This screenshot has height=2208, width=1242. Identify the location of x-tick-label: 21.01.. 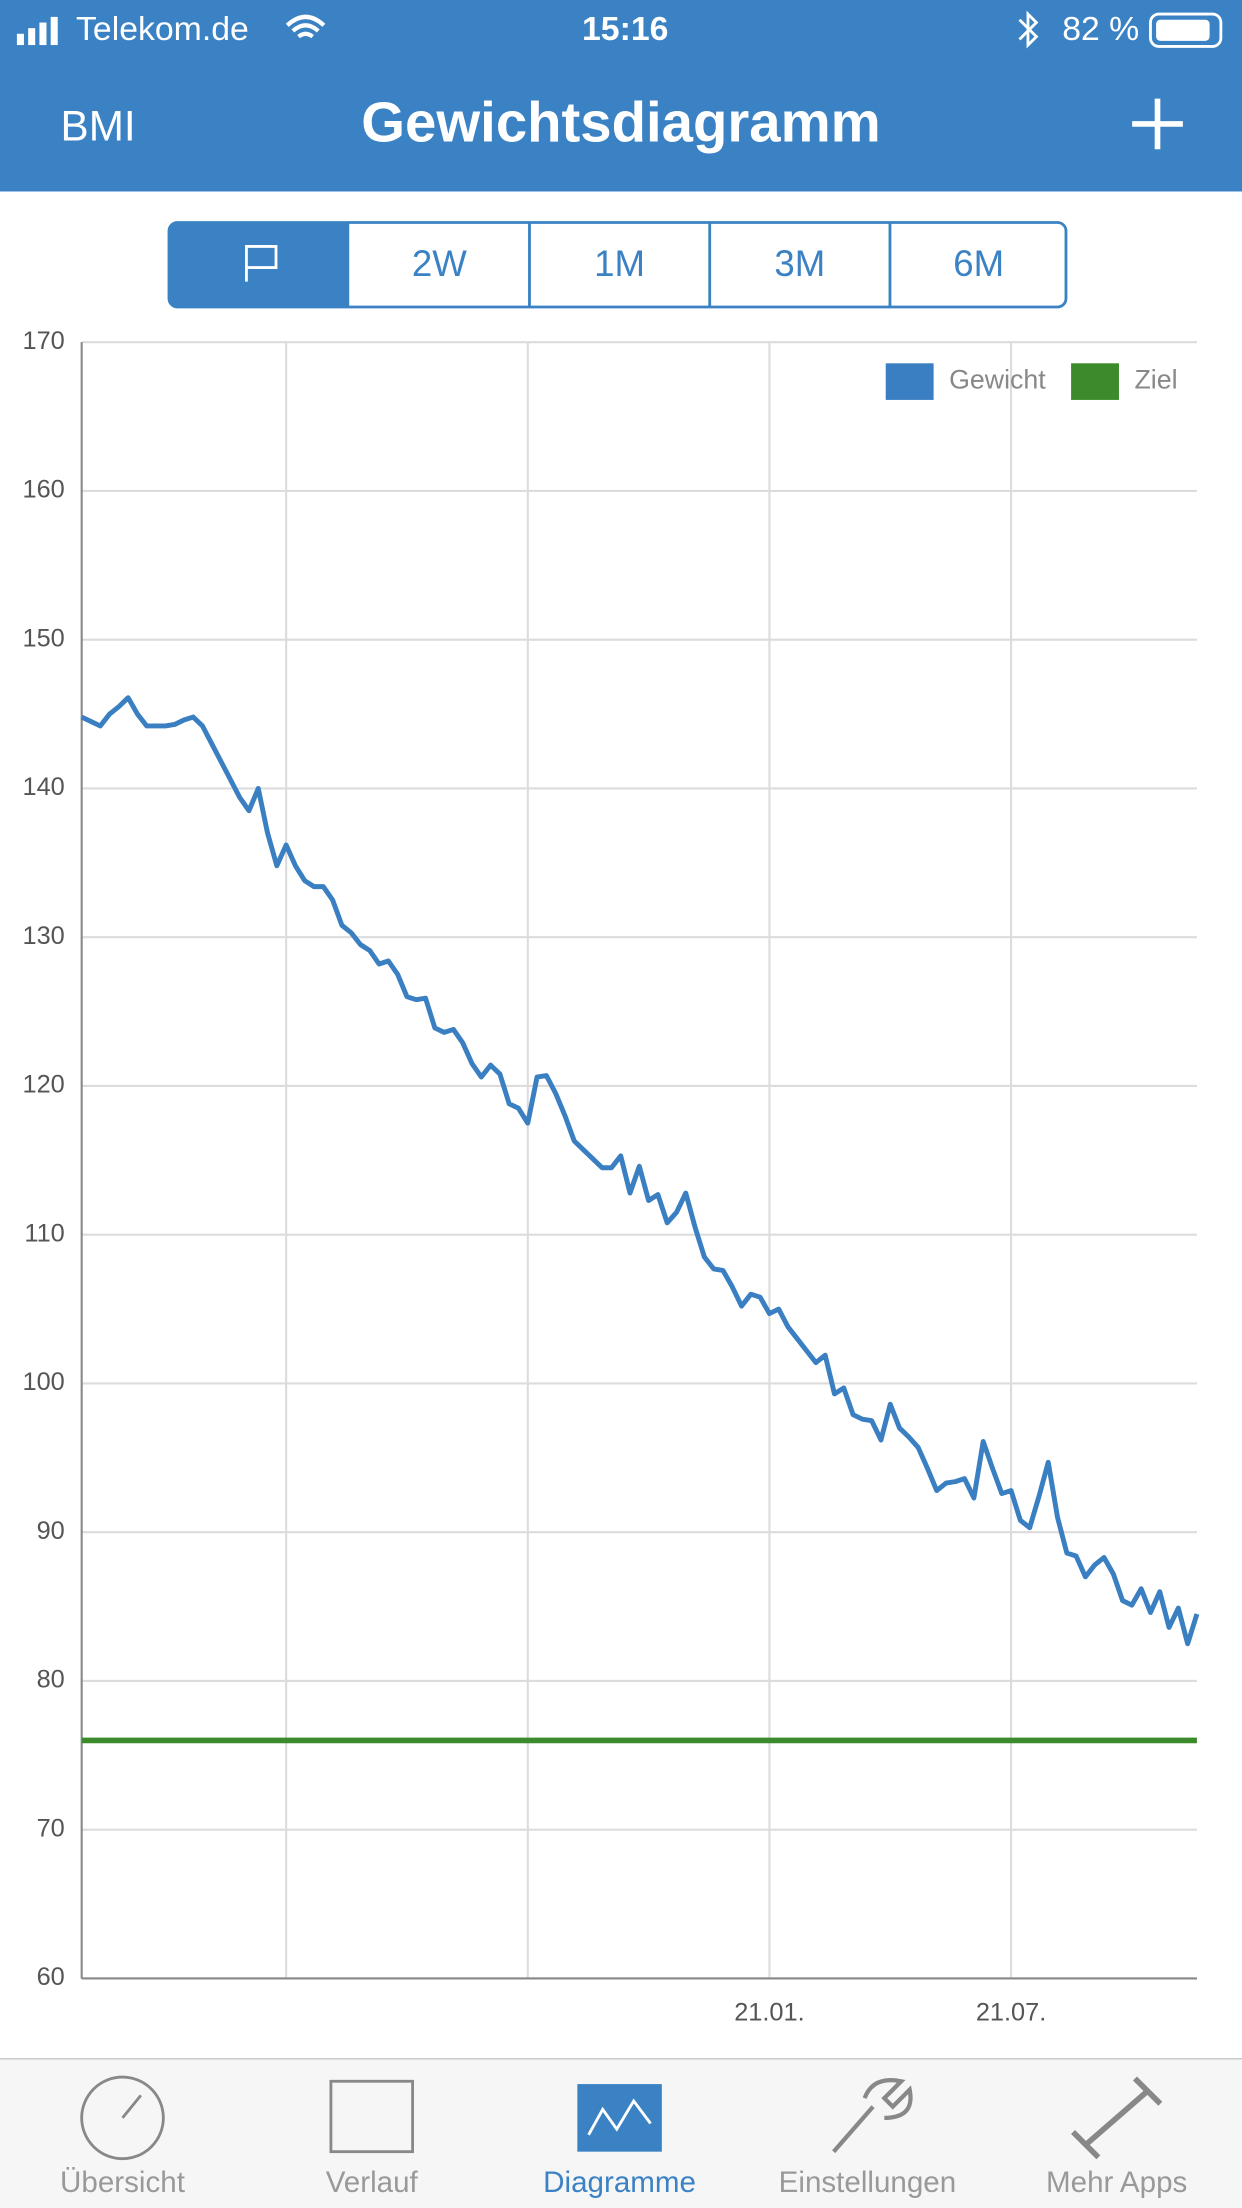
(769, 2012).